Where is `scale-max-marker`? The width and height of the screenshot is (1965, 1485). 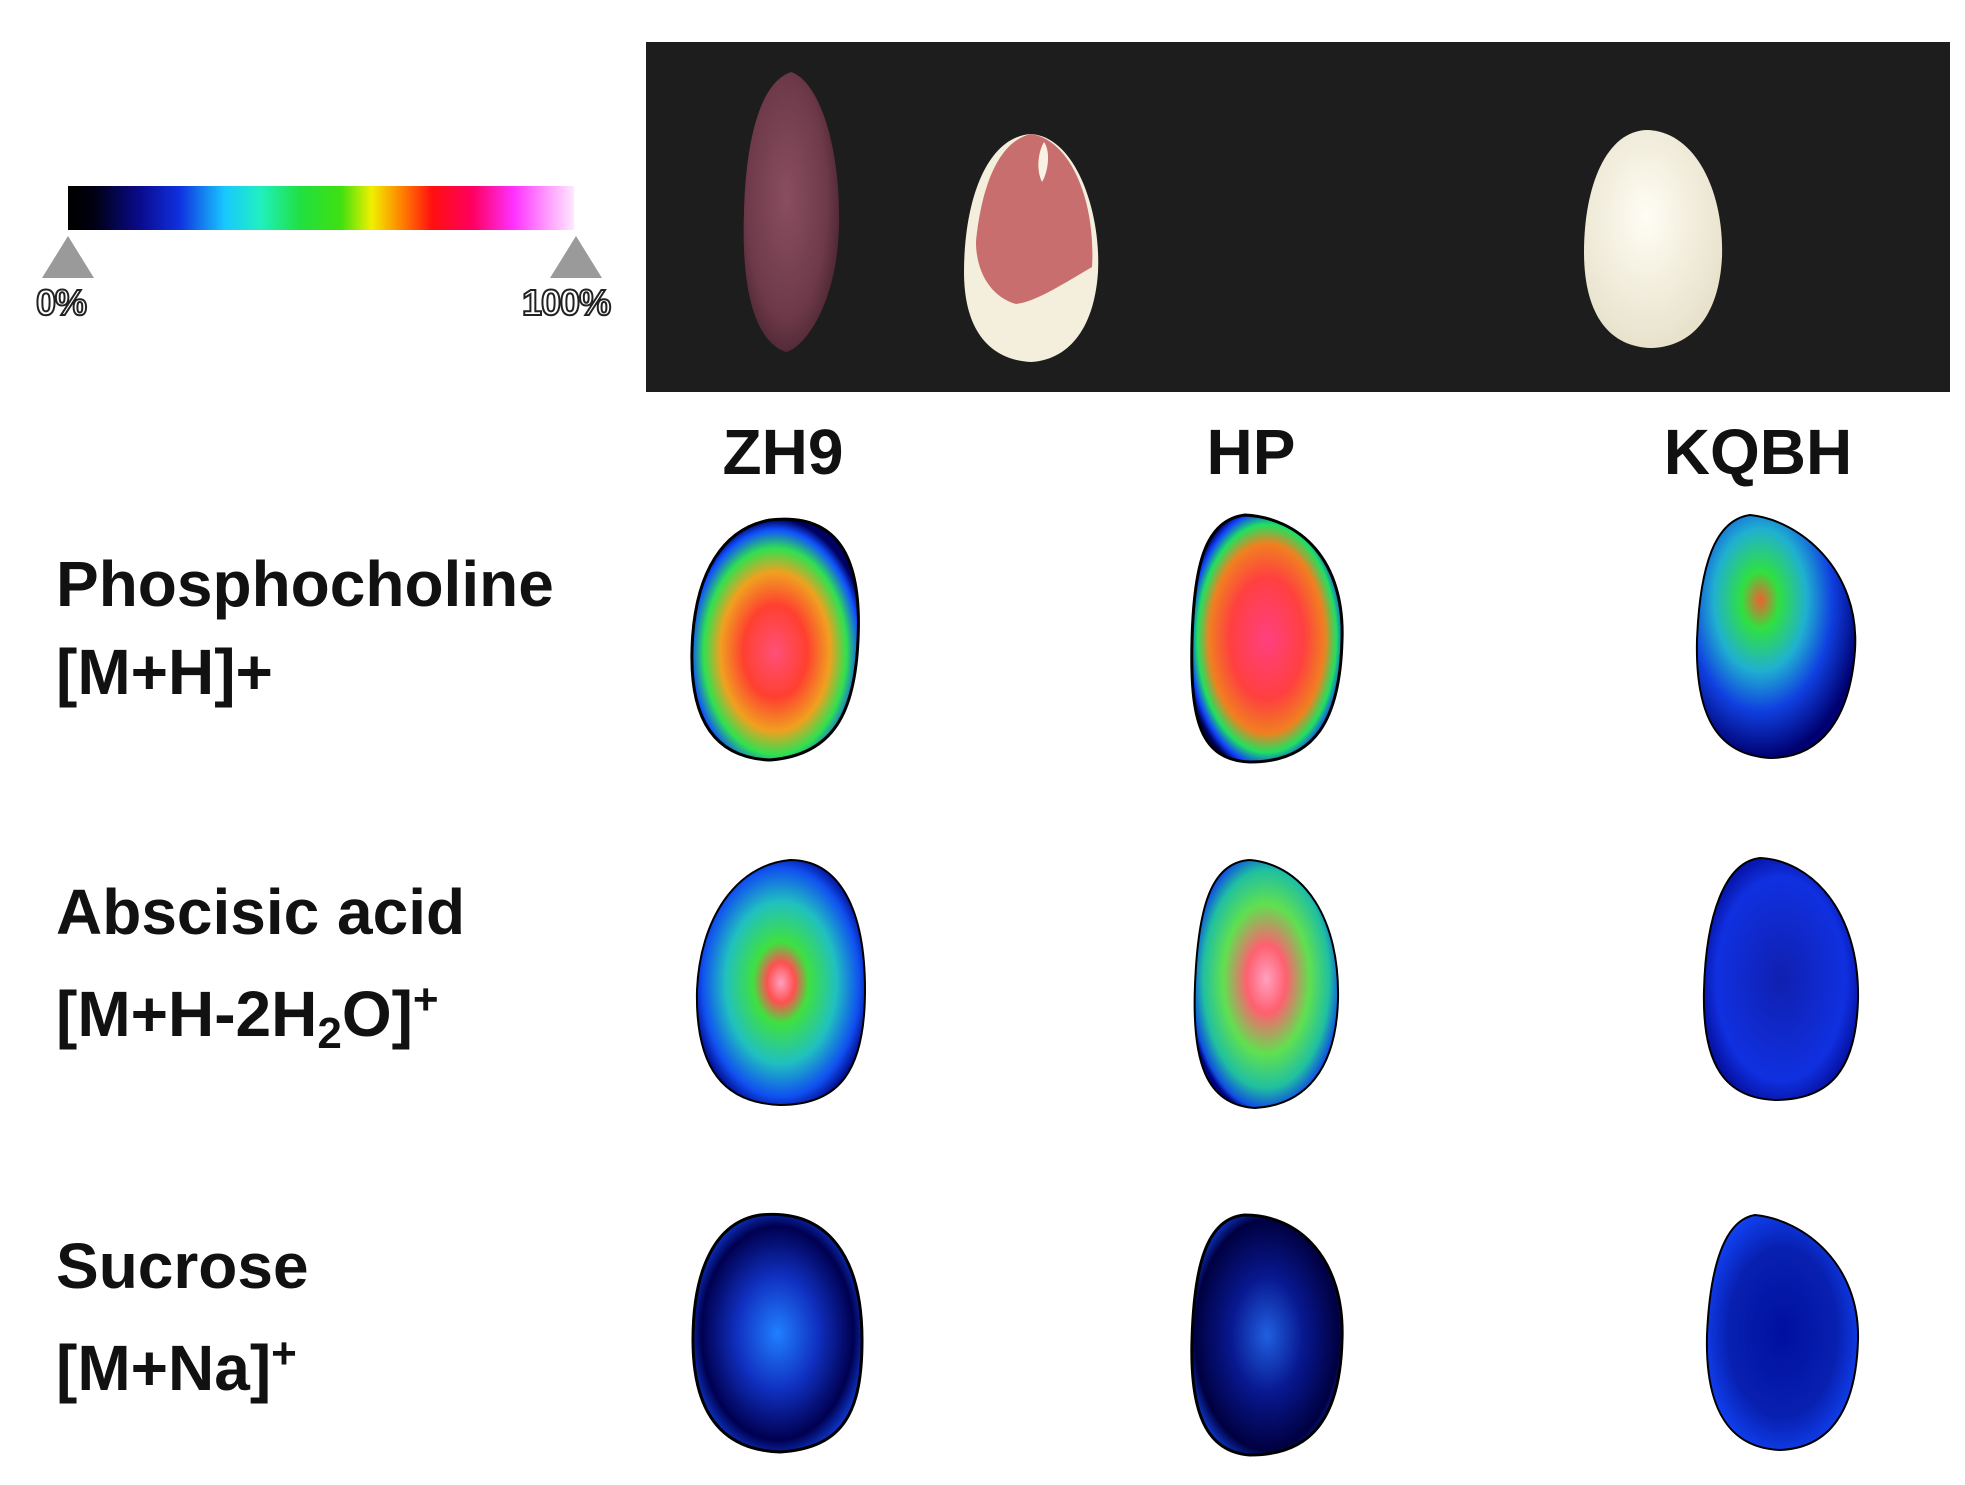 scale-max-marker is located at coordinates (576, 257).